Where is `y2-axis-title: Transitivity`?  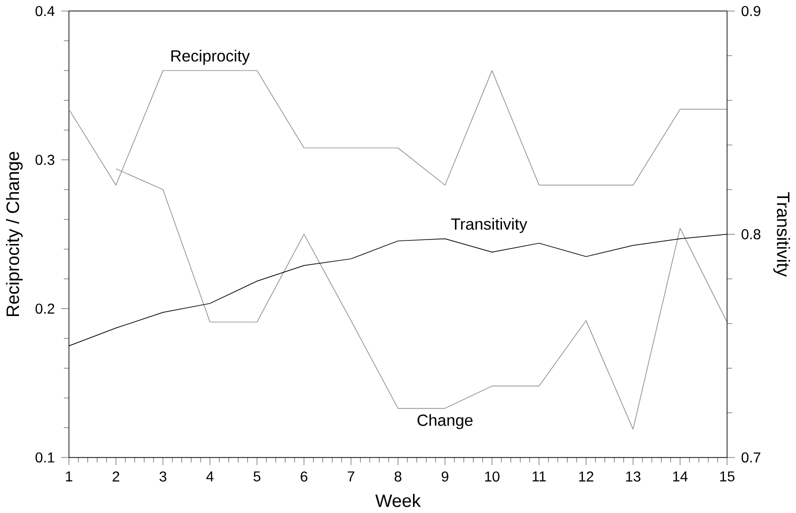 y2-axis-title: Transitivity is located at coordinates (781, 234).